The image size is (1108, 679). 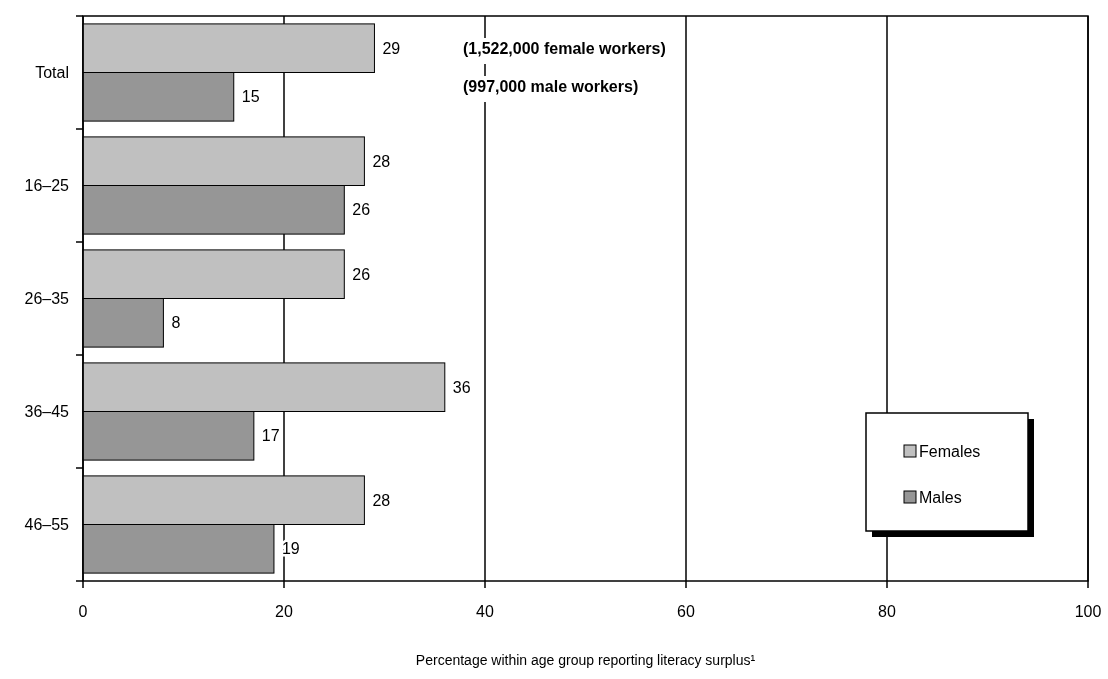 I want to click on x-tick-label: 0, so click(x=83, y=611).